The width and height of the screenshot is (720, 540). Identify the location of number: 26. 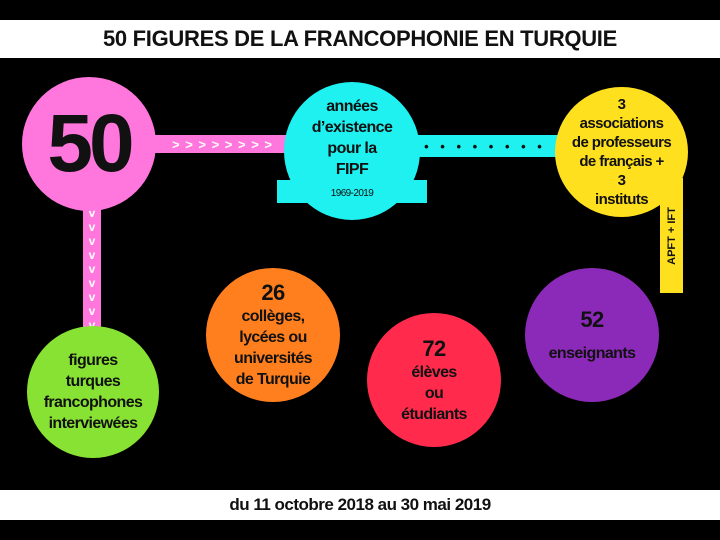
(273, 292).